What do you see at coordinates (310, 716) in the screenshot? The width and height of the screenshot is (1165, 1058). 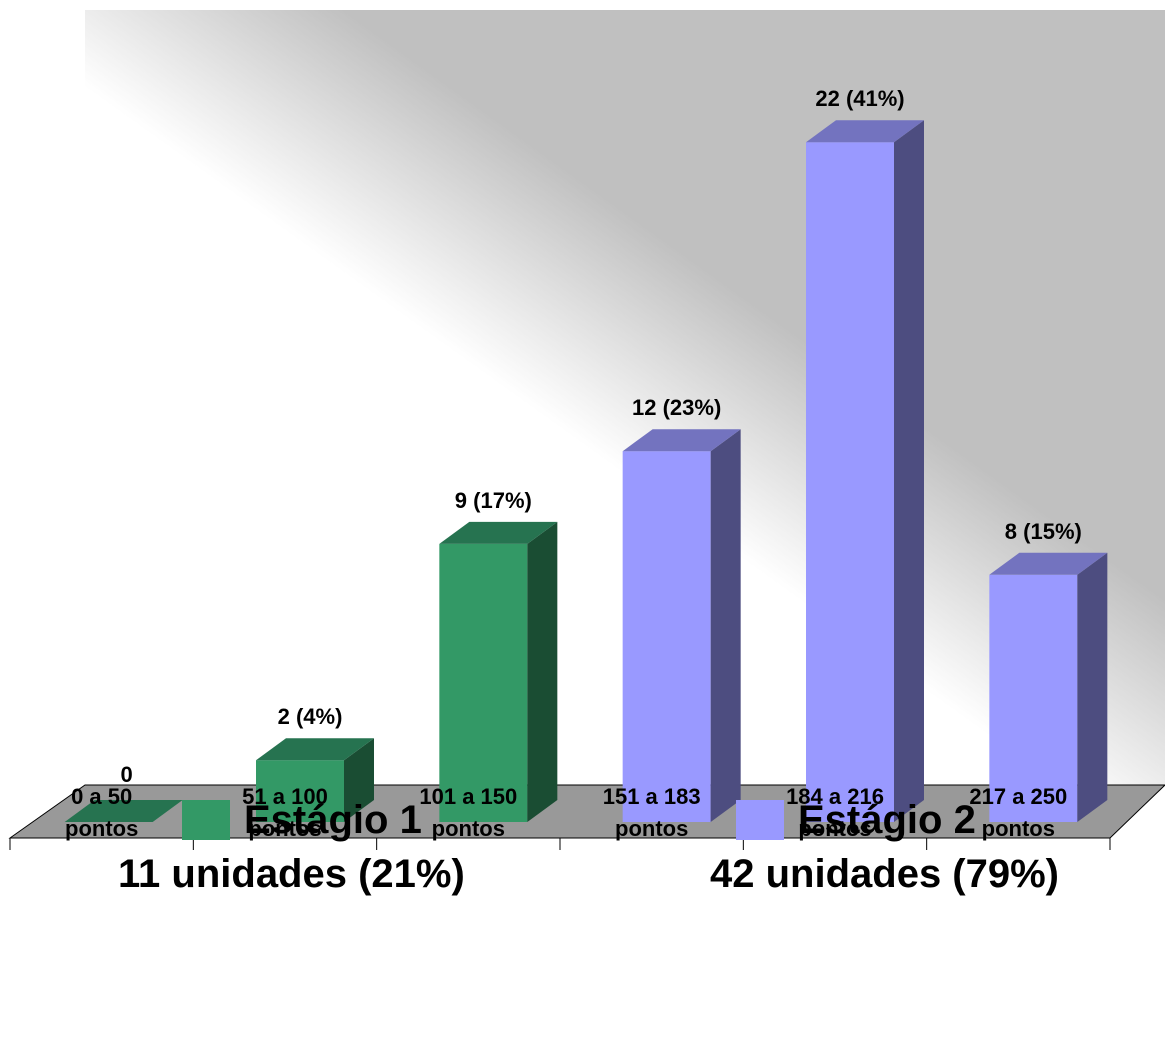 I see `data-label-1: 2 (4%)` at bounding box center [310, 716].